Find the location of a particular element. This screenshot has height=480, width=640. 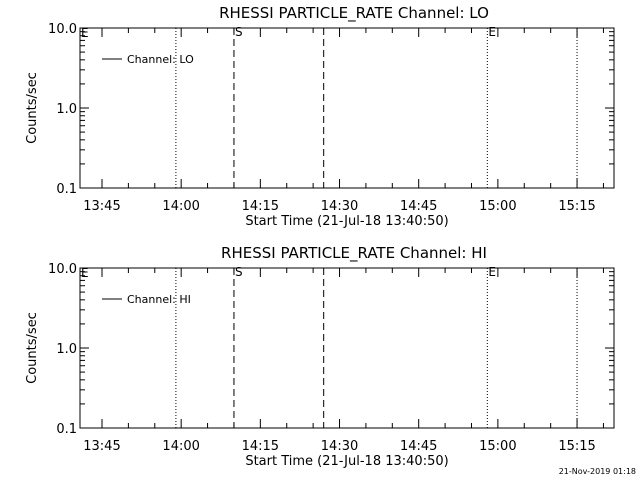

chart-title: RHESSI PARTICLE_RATE Channel: LO is located at coordinates (354, 13).